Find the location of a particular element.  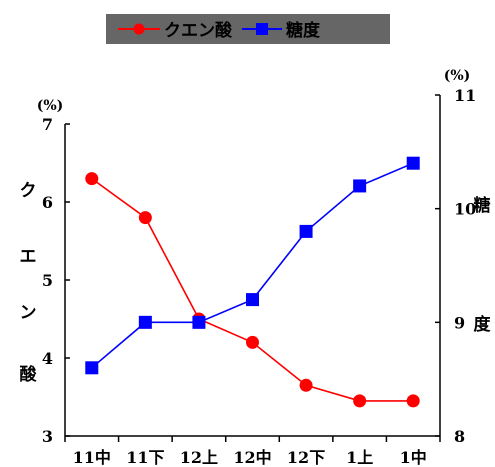

legend-marker-citric-acid is located at coordinates (139, 29).